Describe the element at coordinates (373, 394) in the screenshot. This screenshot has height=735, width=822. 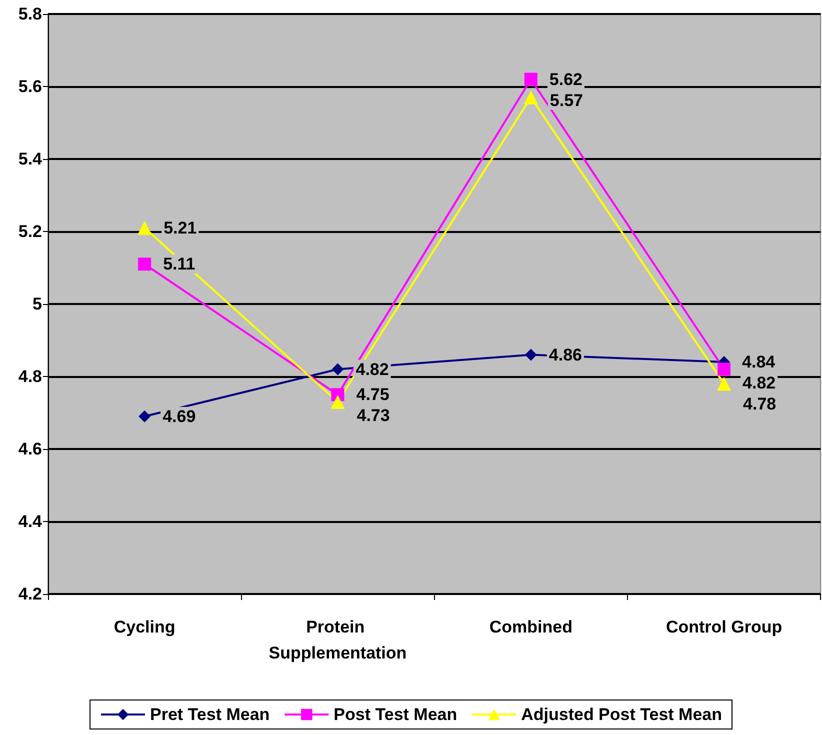
I see `data-label: 4.75` at that location.